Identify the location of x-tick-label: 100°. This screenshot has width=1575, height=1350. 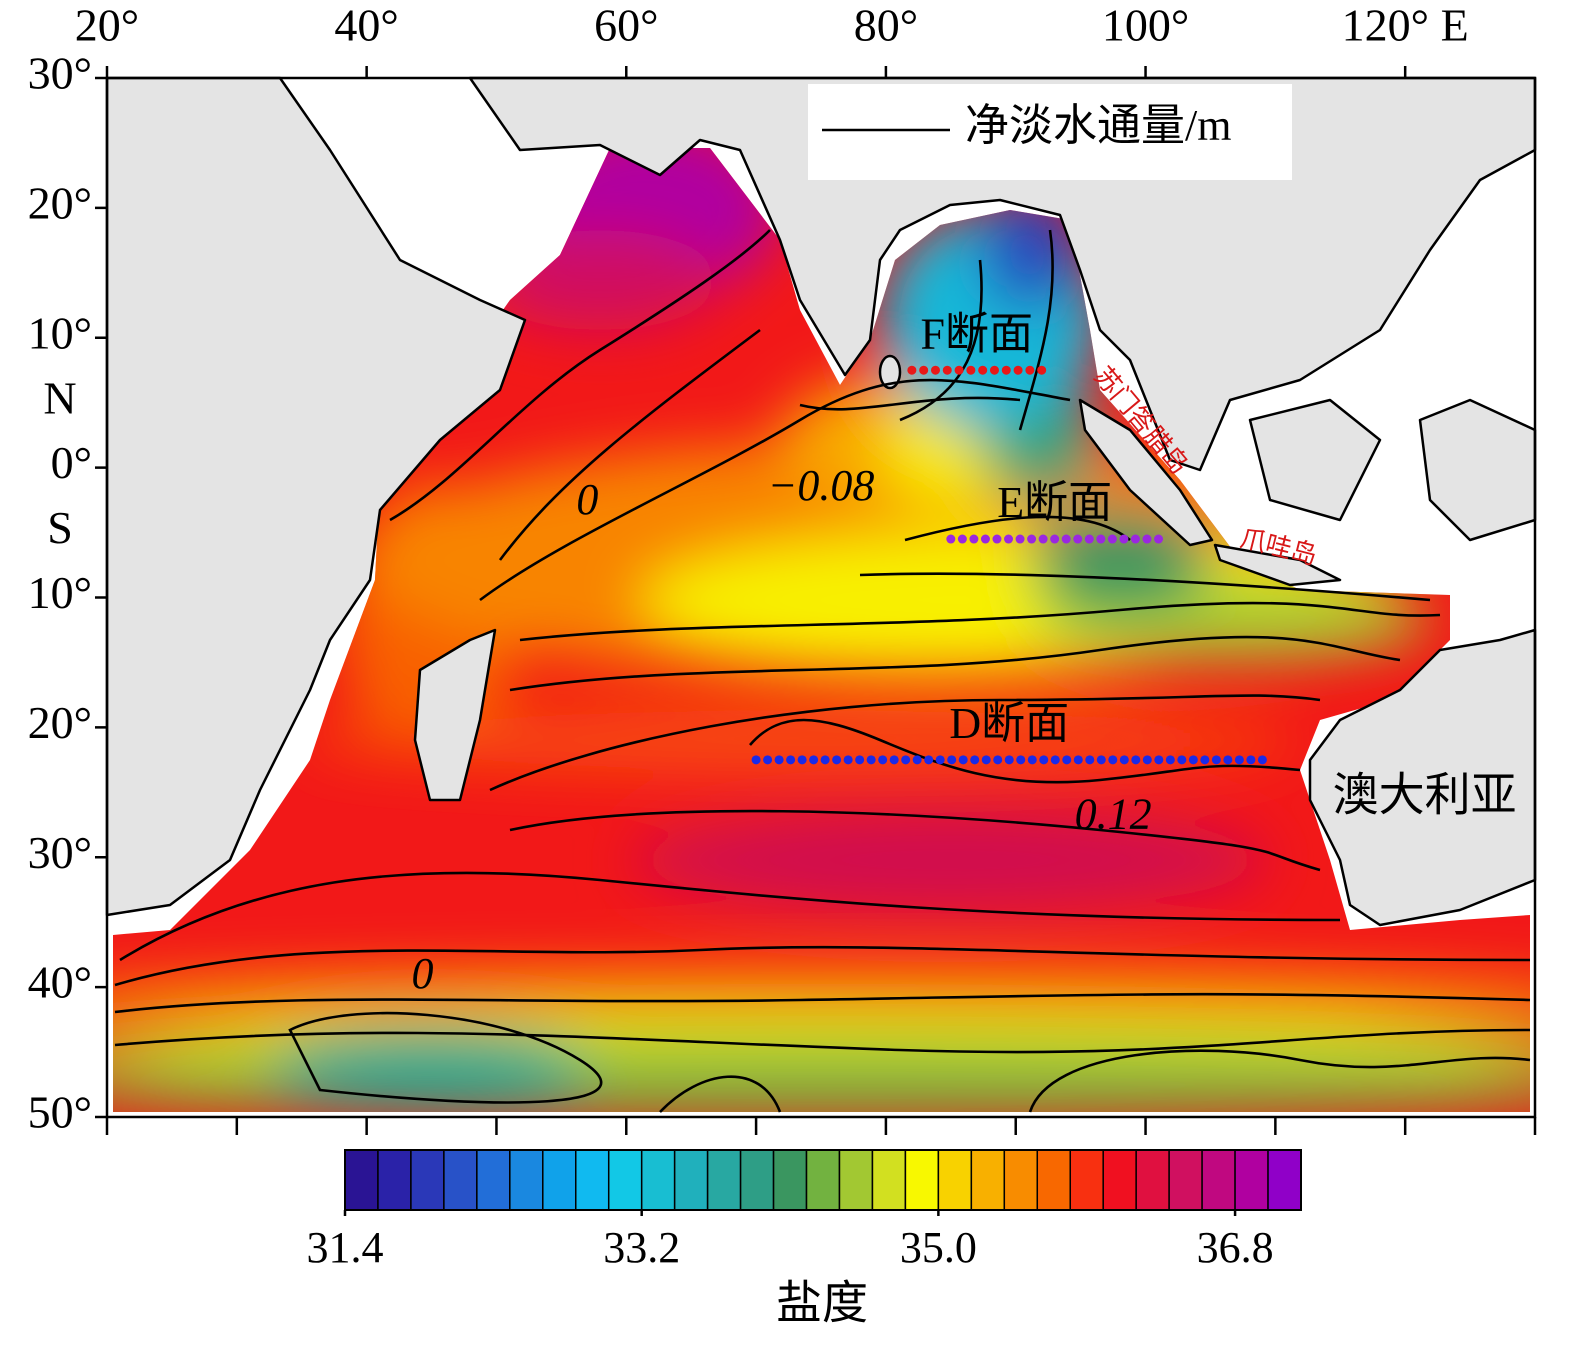
(1145, 25).